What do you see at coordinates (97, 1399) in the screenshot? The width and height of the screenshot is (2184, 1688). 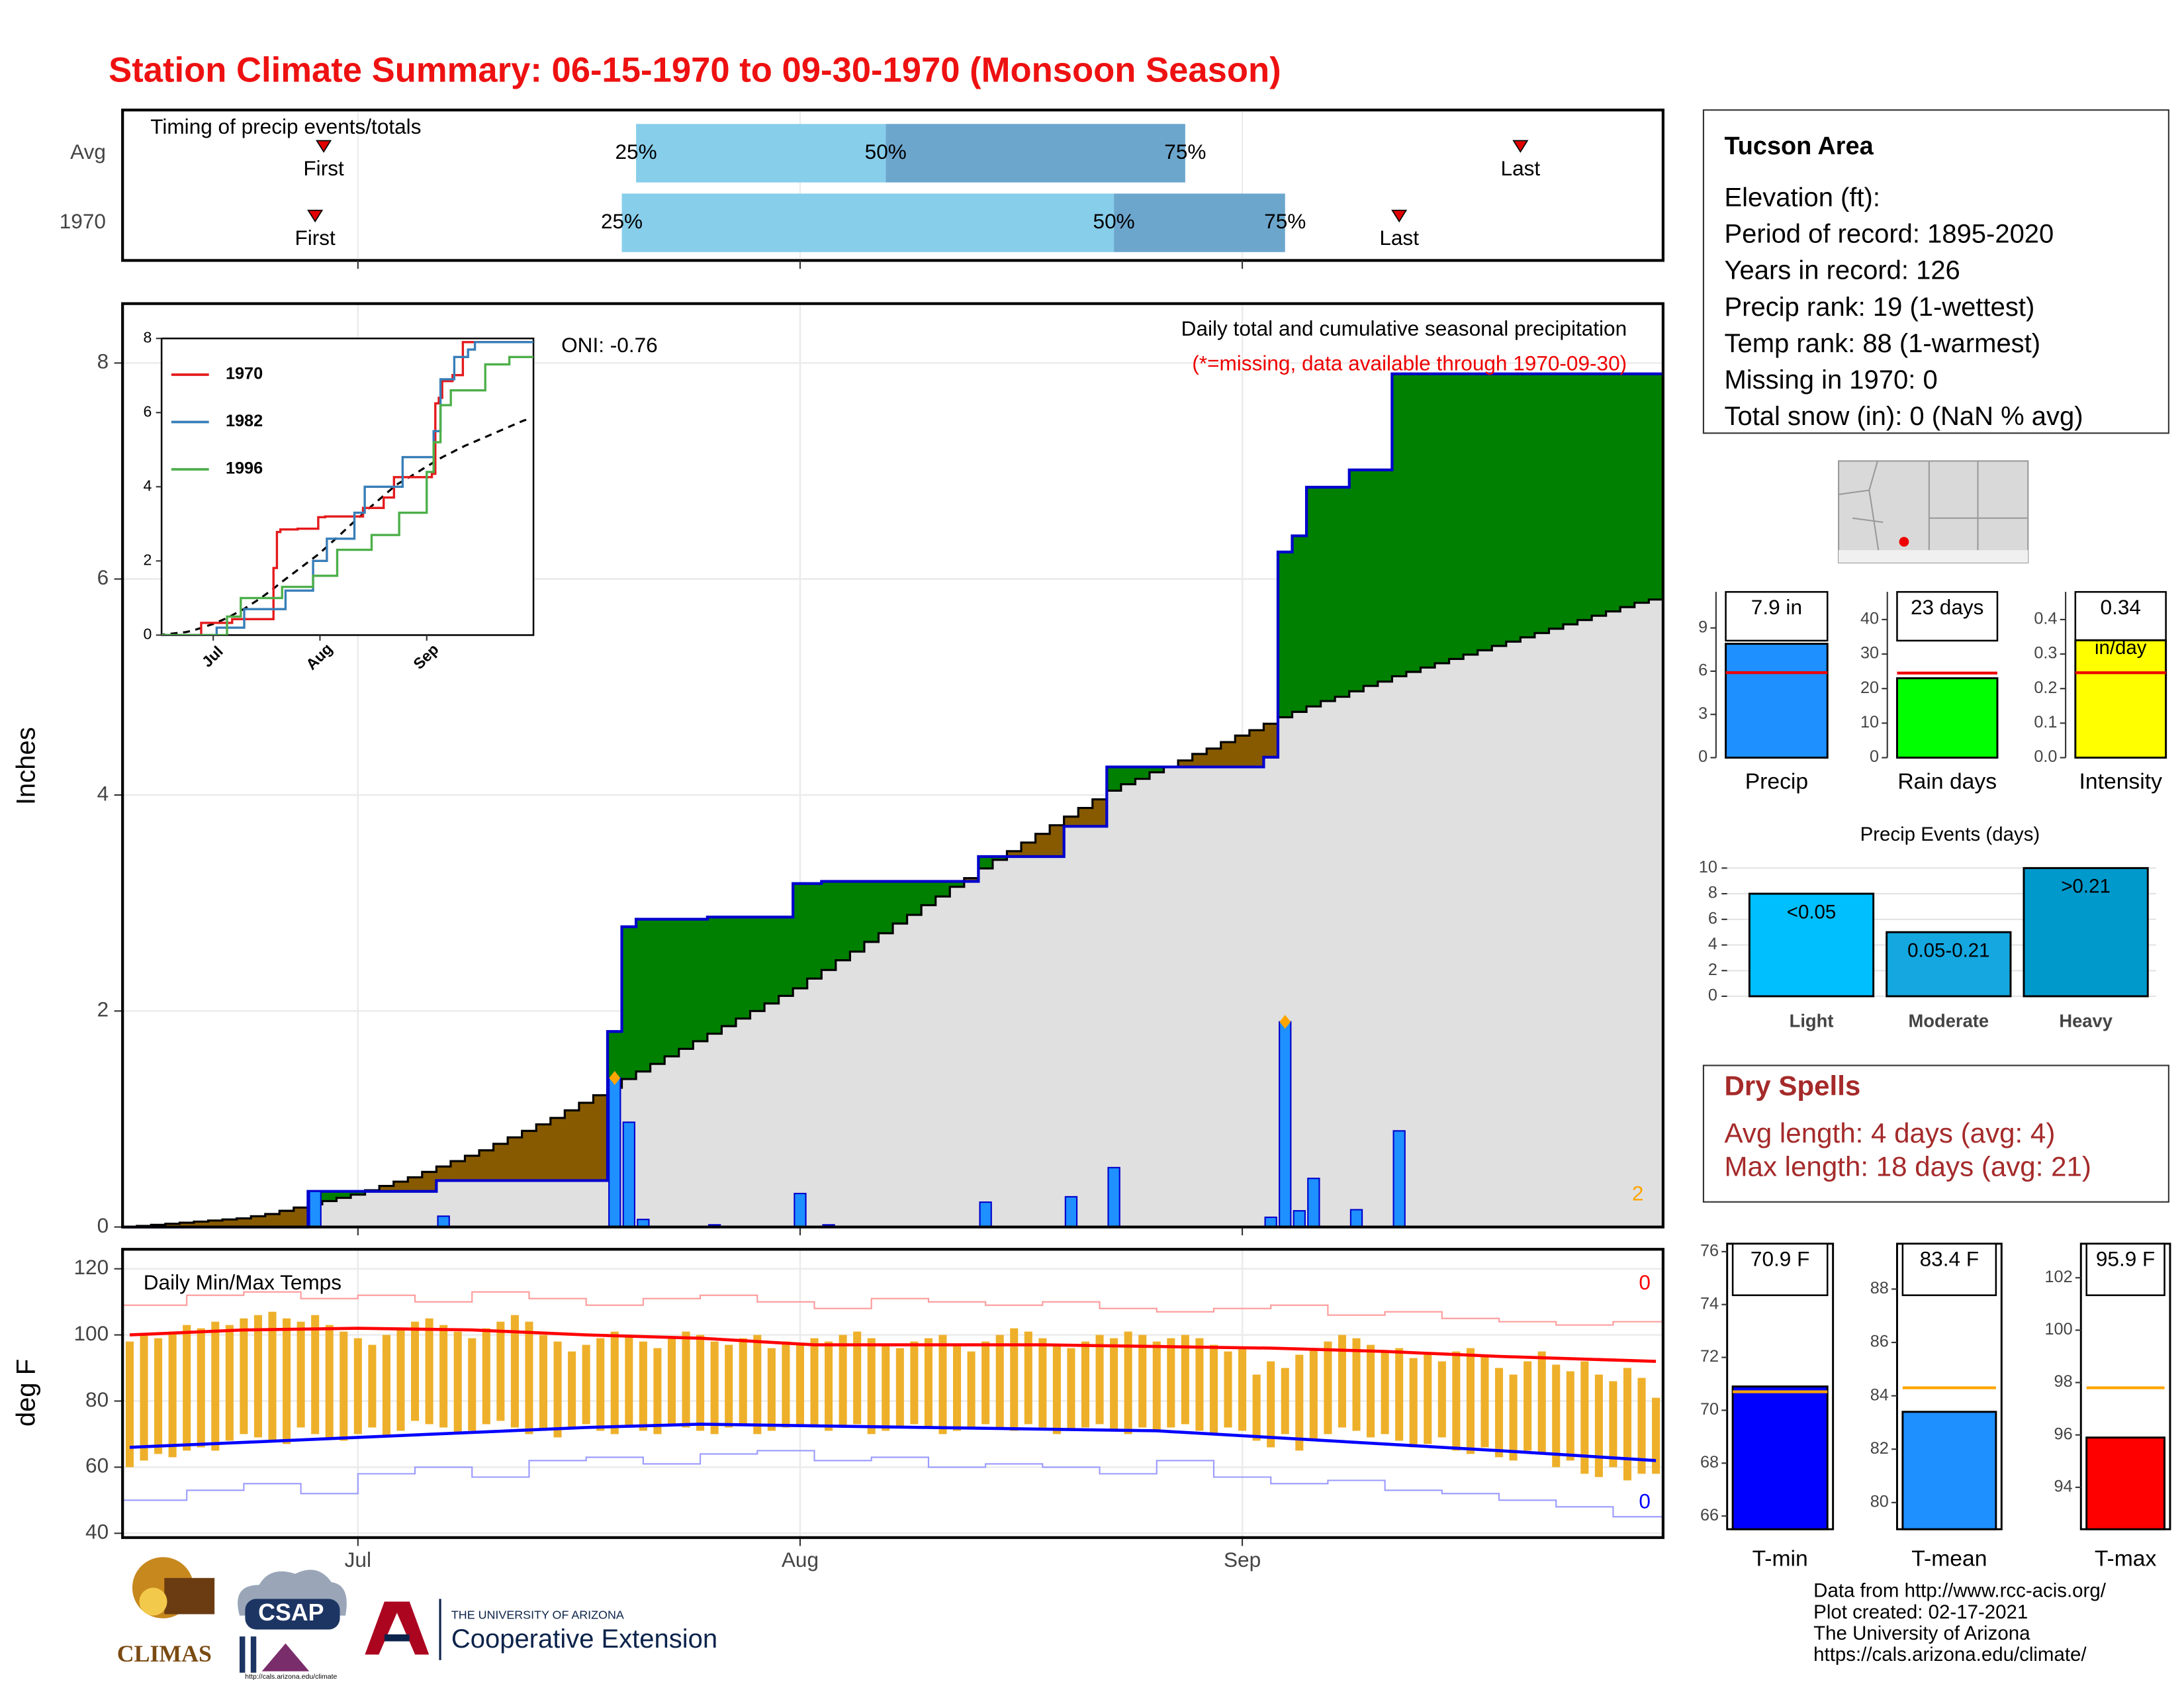 I see `y-tick-label: 80` at bounding box center [97, 1399].